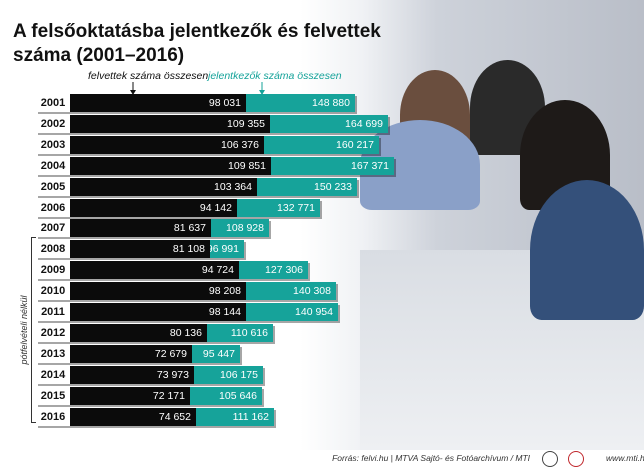 Image resolution: width=644 pixels, height=471 pixels. What do you see at coordinates (53, 145) in the screenshot?
I see `year-label-2003: 2003` at bounding box center [53, 145].